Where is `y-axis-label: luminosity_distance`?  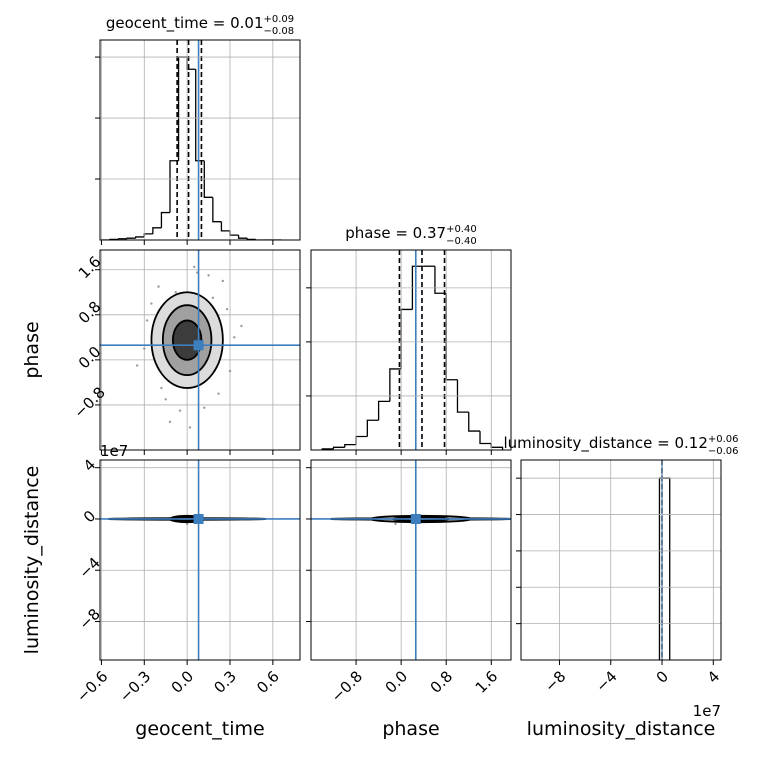 y-axis-label: luminosity_distance is located at coordinates (32, 560).